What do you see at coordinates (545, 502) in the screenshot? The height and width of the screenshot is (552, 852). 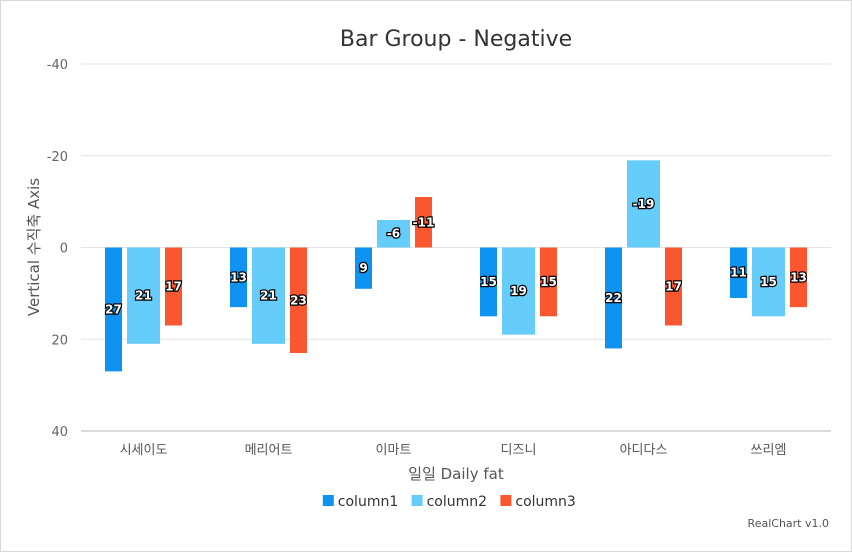 I see `legend-label-column3: column3` at bounding box center [545, 502].